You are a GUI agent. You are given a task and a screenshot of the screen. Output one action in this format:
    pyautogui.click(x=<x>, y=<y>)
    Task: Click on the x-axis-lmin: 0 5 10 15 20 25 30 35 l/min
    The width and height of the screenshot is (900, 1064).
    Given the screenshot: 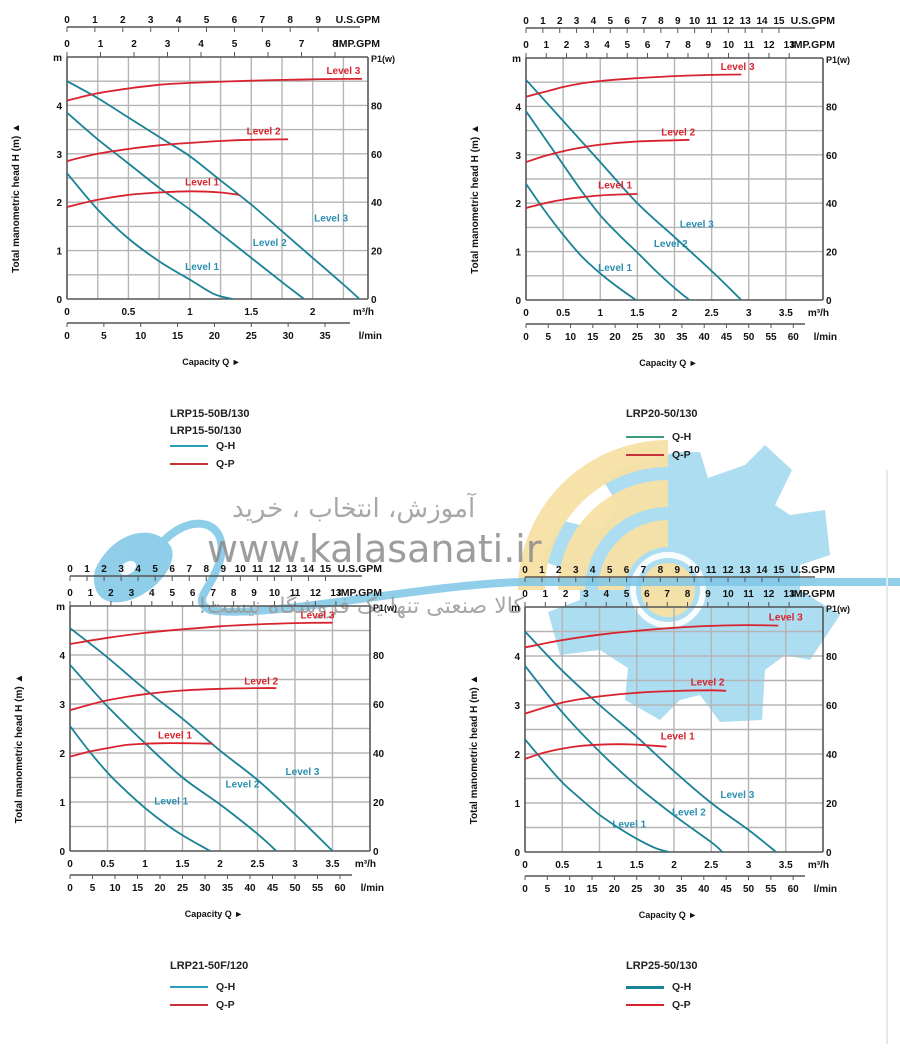 What is the action you would take?
    pyautogui.click(x=223, y=332)
    